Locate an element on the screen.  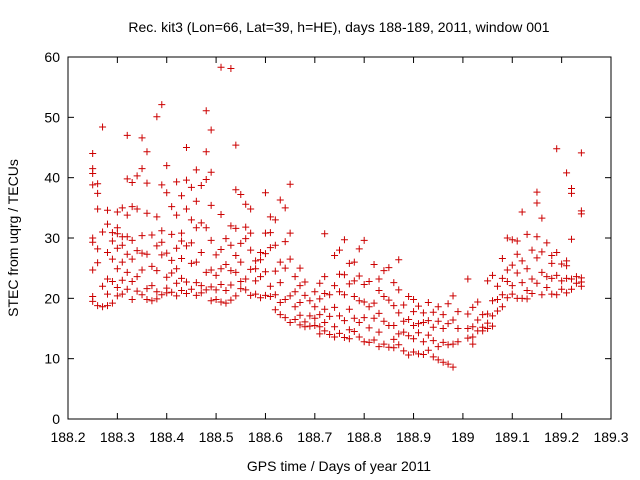
x-tick-label: 188.4 is located at coordinates (166, 437).